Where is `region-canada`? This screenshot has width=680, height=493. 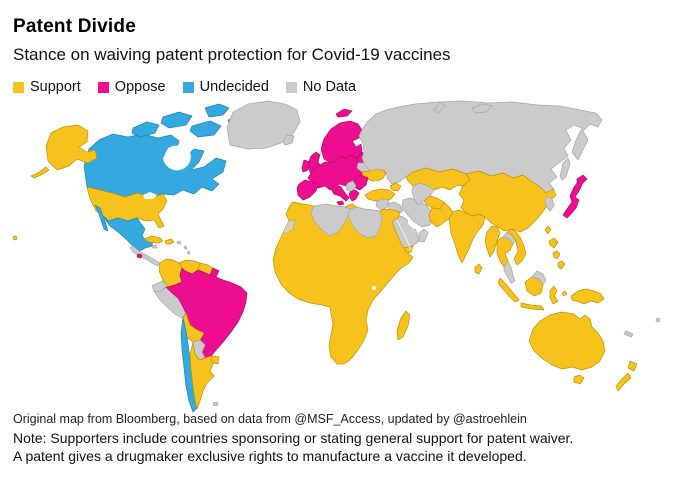 region-canada is located at coordinates (155, 166).